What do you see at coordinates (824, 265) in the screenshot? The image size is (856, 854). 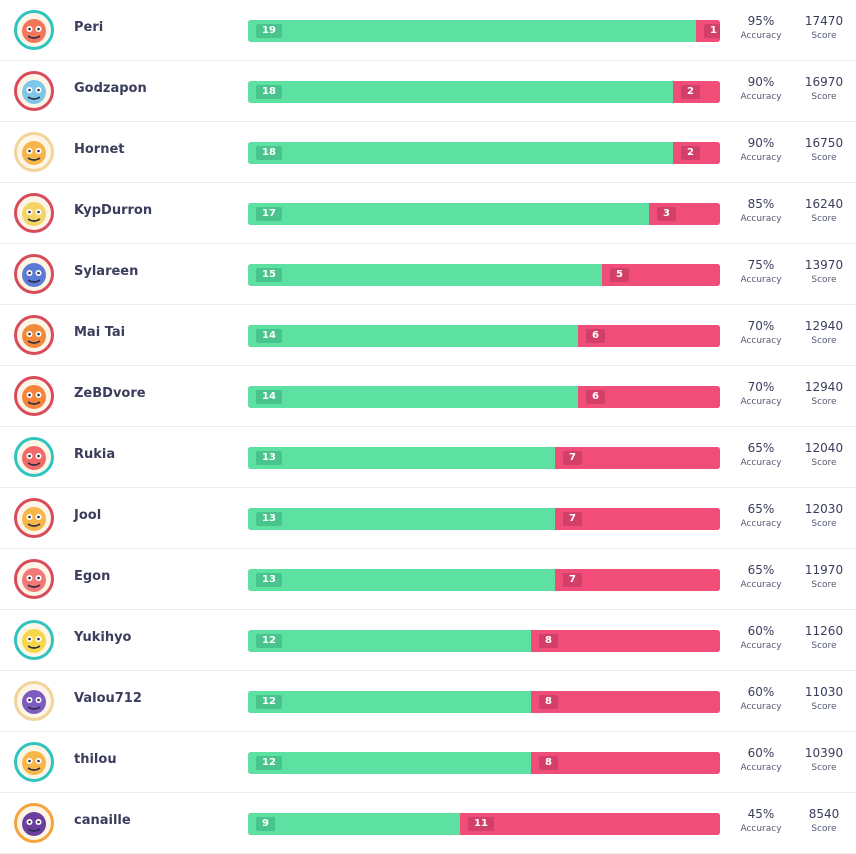 I see `score-value: 13970` at bounding box center [824, 265].